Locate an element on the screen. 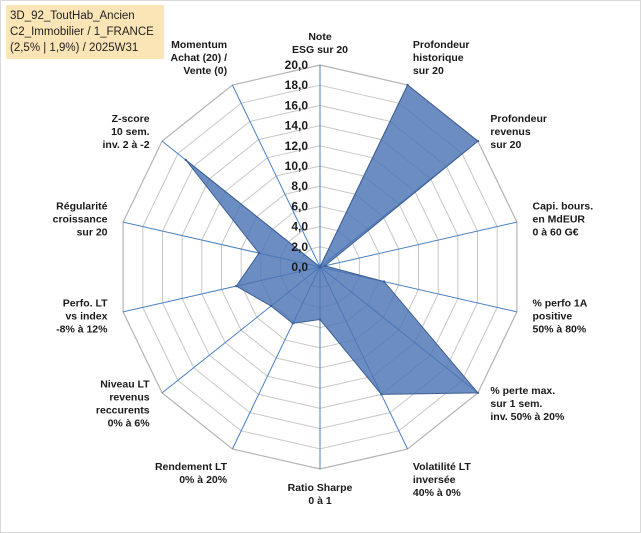 This screenshot has width=641, height=533. axis-label-0: Note ESG sur 20 is located at coordinates (320, 43).